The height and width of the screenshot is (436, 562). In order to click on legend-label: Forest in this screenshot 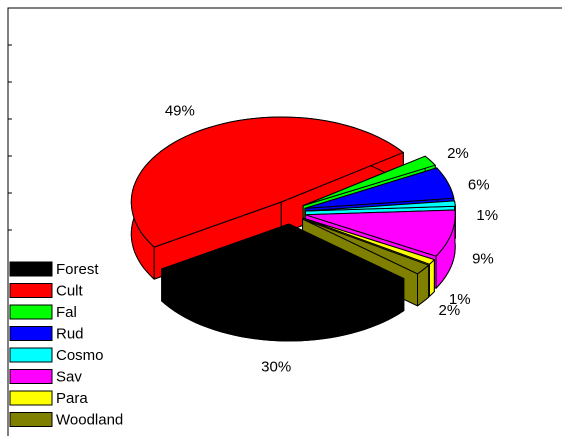, I will do `click(77, 269)`.